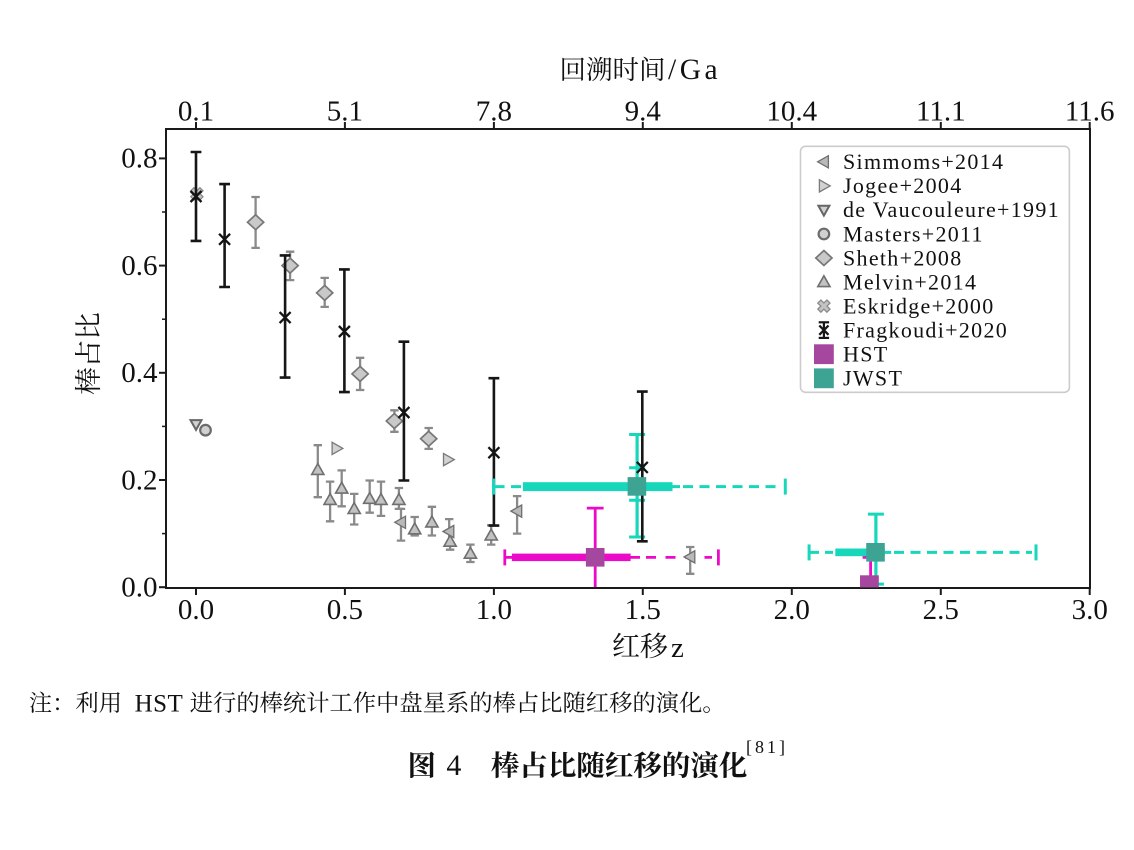  I want to click on svg-text: 0.6, so click(139, 266).